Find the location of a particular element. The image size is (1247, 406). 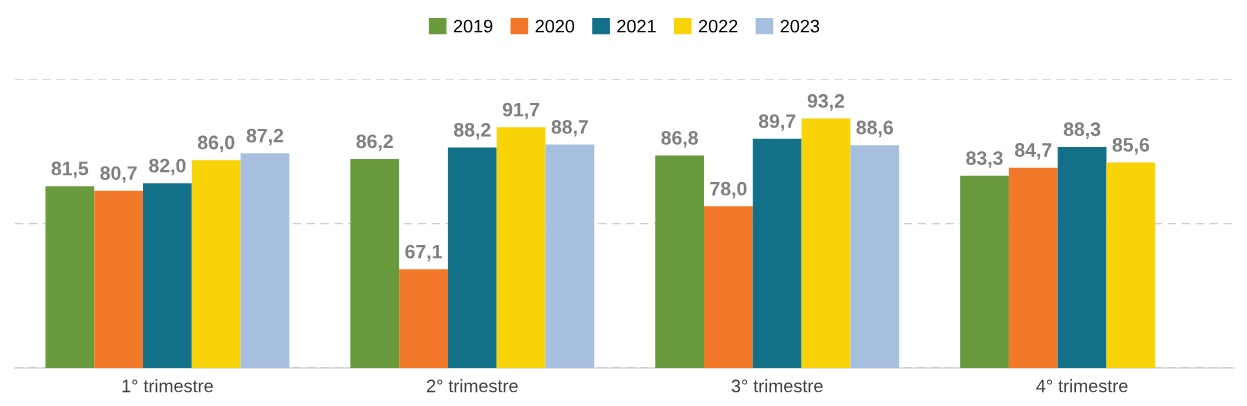

data-label: 80,7 is located at coordinates (118, 174).